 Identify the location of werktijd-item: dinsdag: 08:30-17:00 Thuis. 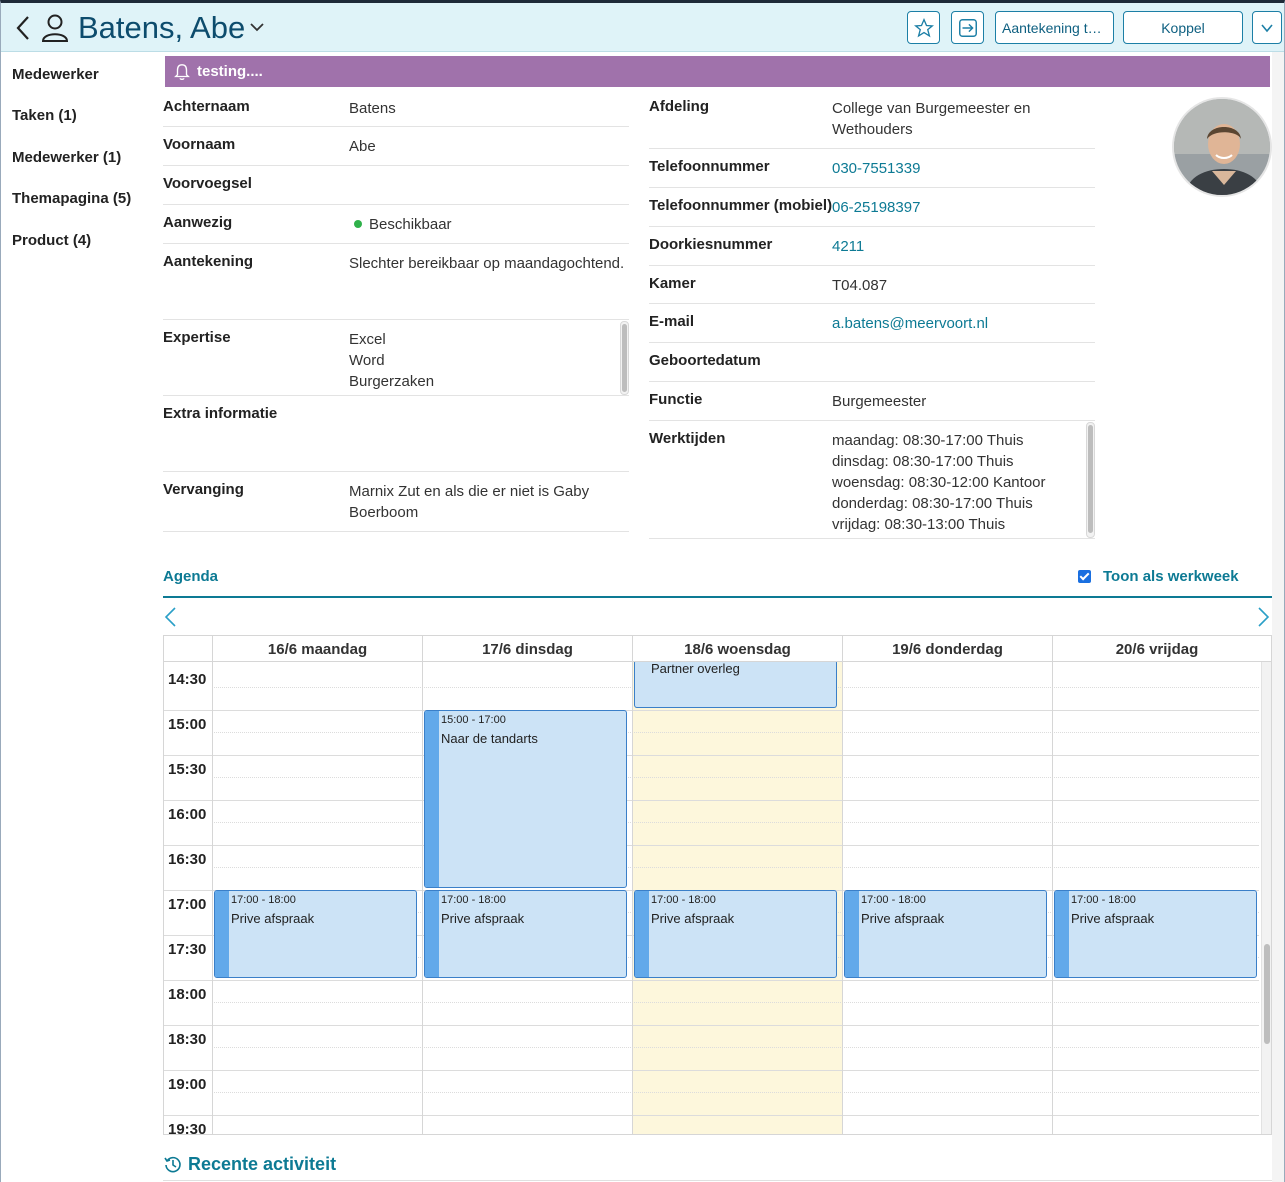
(923, 461).